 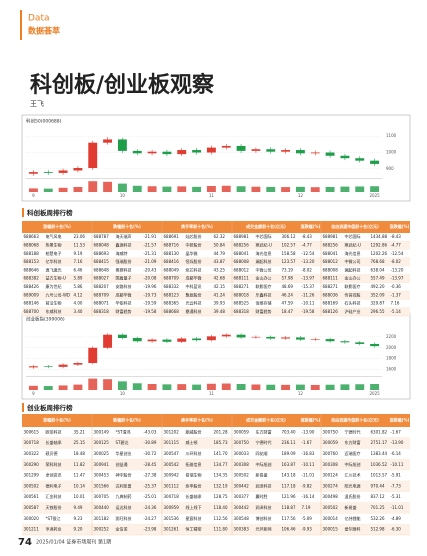 What do you see at coordinates (242, 244) in the screenshot?
I see `table-cell: 688256` at bounding box center [242, 244].